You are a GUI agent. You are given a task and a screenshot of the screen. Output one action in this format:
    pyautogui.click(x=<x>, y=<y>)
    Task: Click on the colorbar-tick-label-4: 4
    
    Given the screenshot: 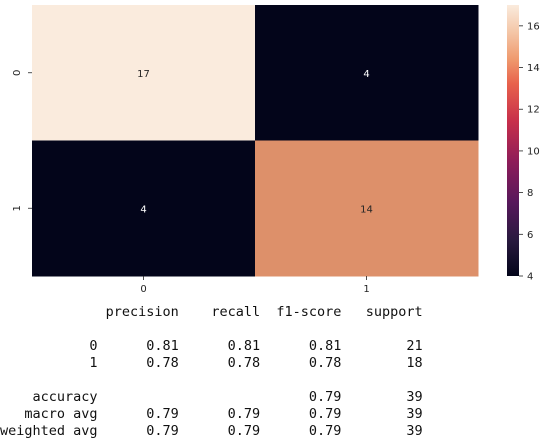 What is the action you would take?
    pyautogui.click(x=530, y=277)
    